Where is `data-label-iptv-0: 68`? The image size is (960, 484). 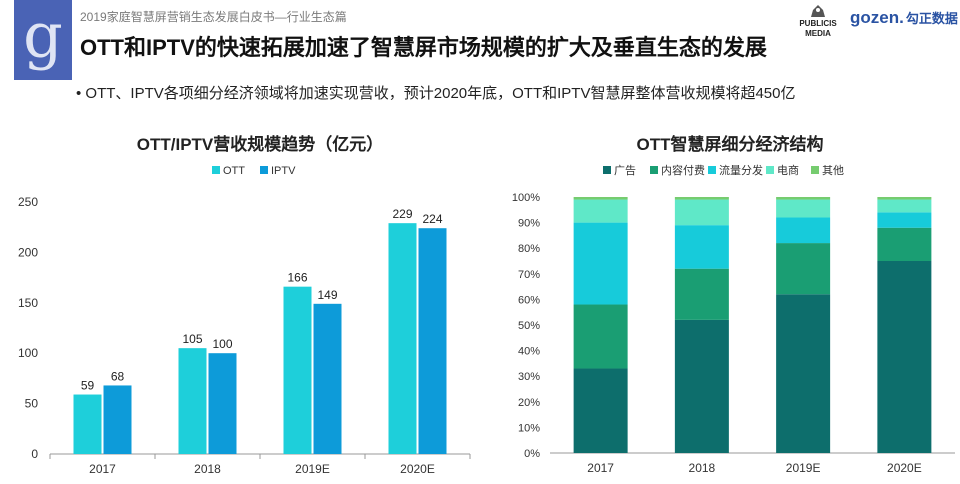
data-label-iptv-0: 68 is located at coordinates (118, 376).